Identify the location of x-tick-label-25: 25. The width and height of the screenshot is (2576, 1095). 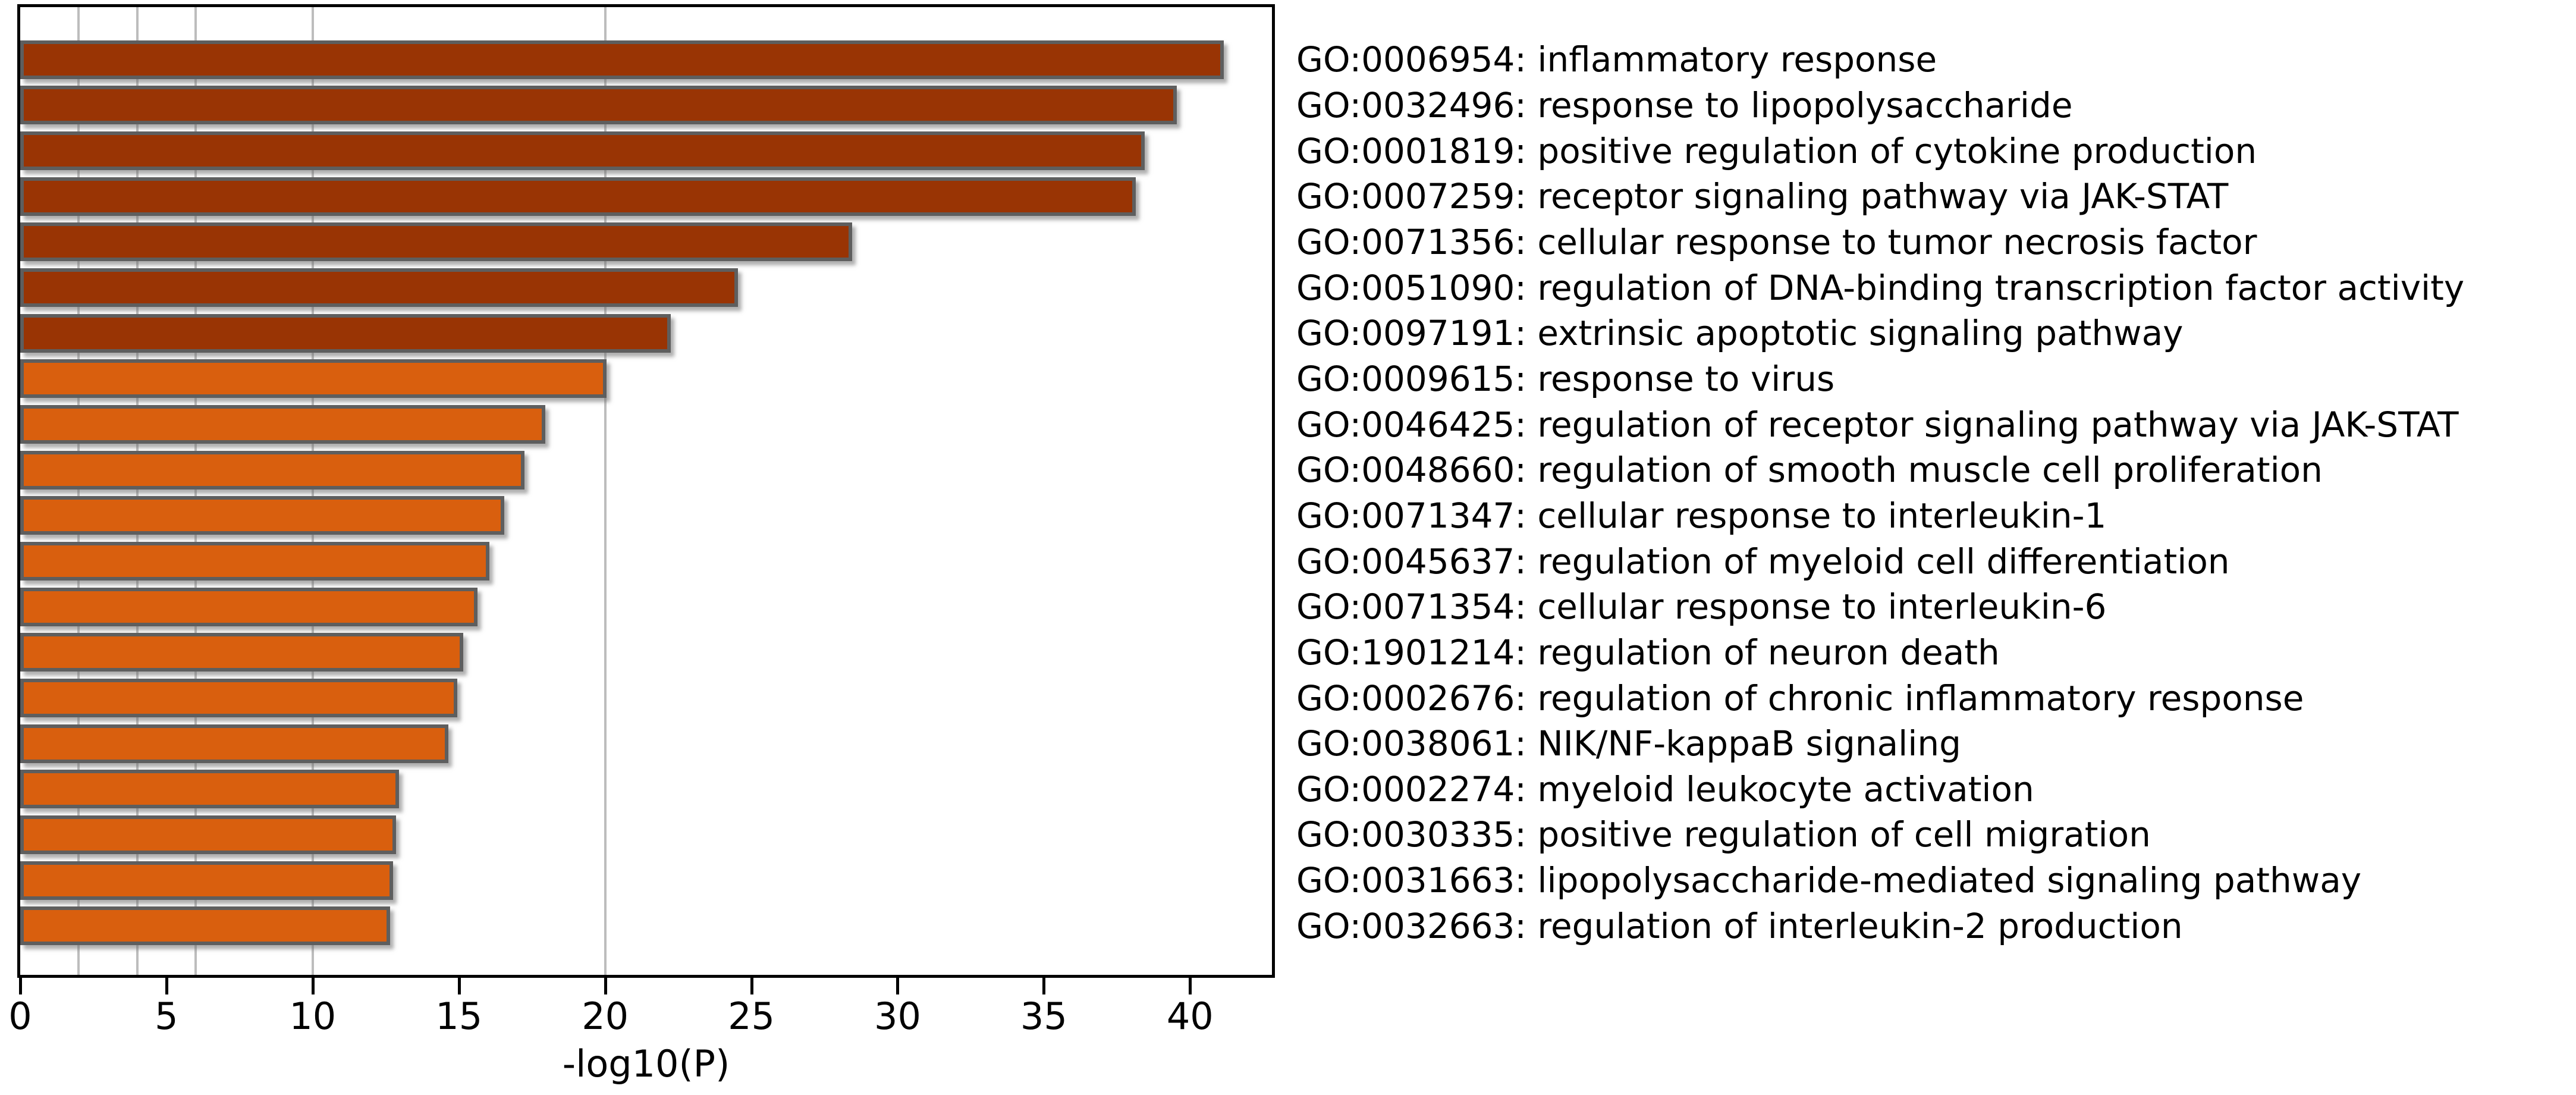
(751, 1016).